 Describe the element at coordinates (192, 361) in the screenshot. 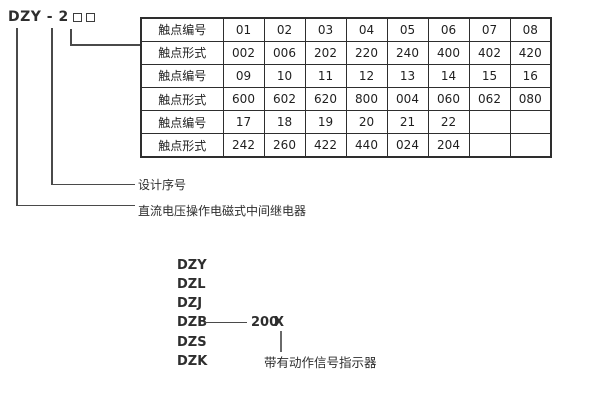

I see `model-series-item-dzk: DZK` at that location.